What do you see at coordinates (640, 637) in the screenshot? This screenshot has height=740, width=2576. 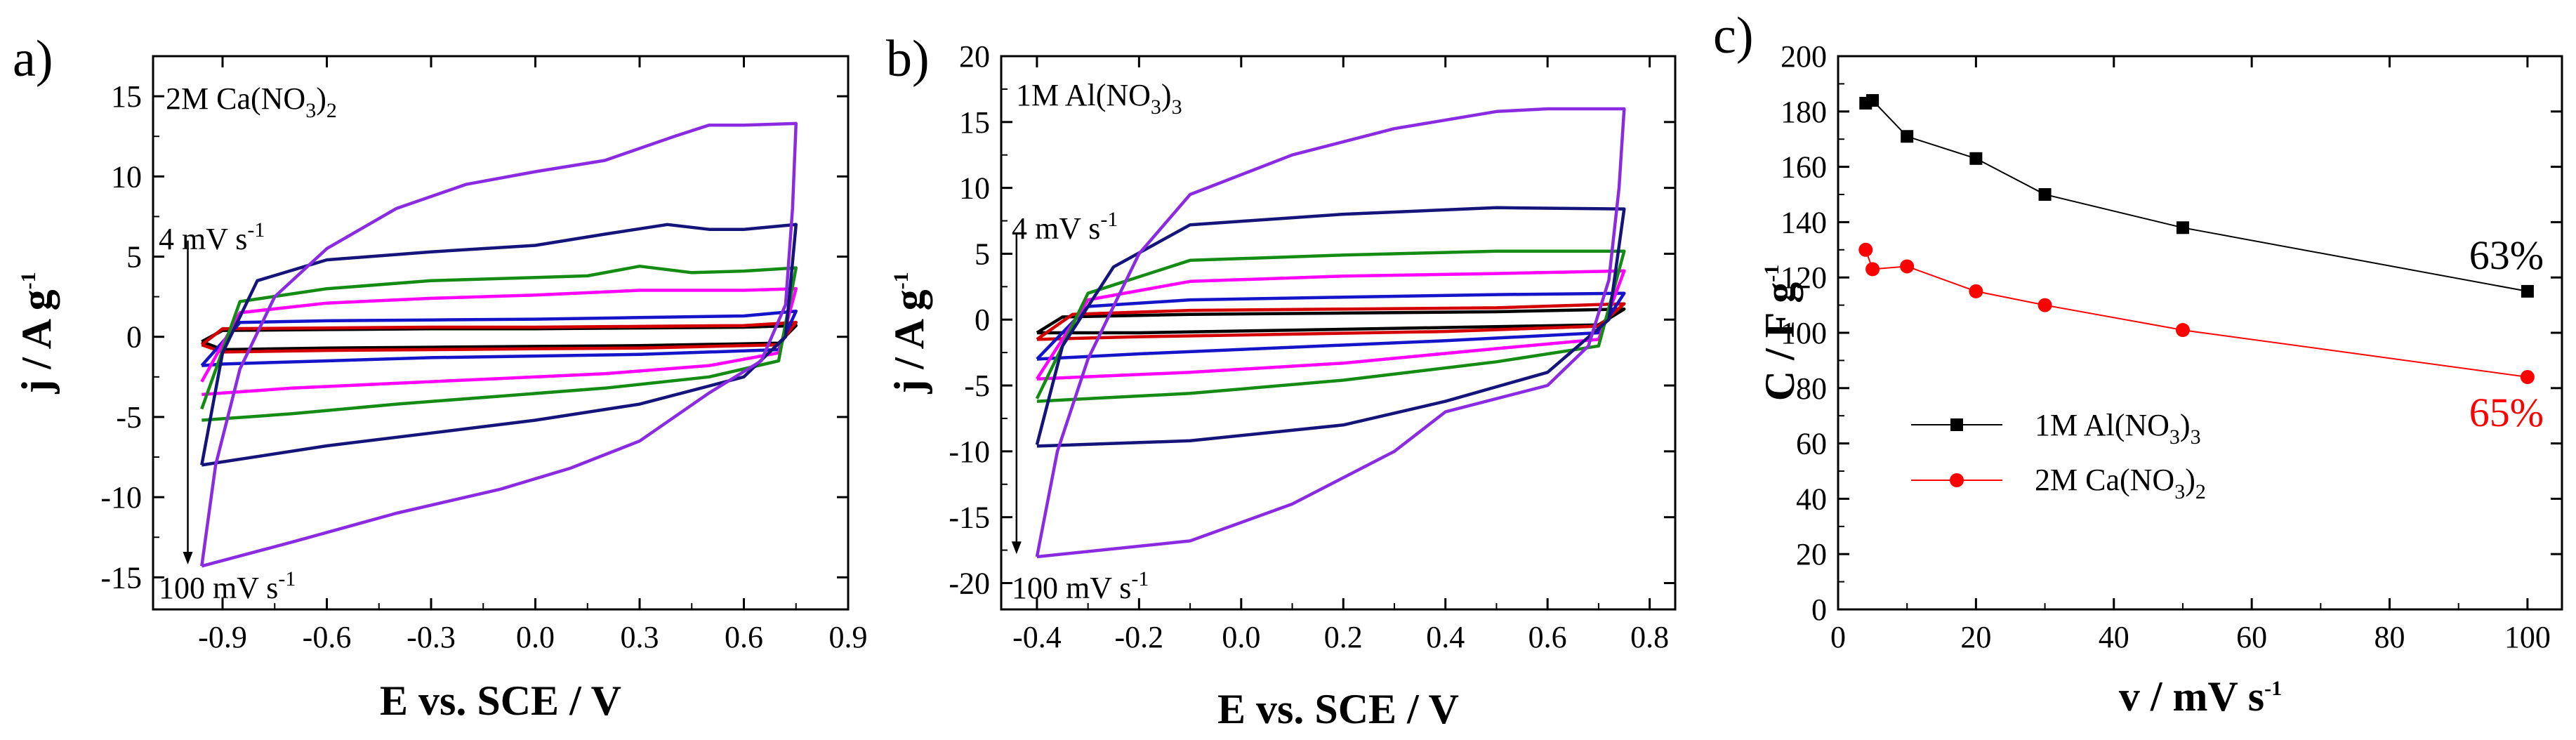 I see `panel-a-x-tick-label: 0.3` at bounding box center [640, 637].